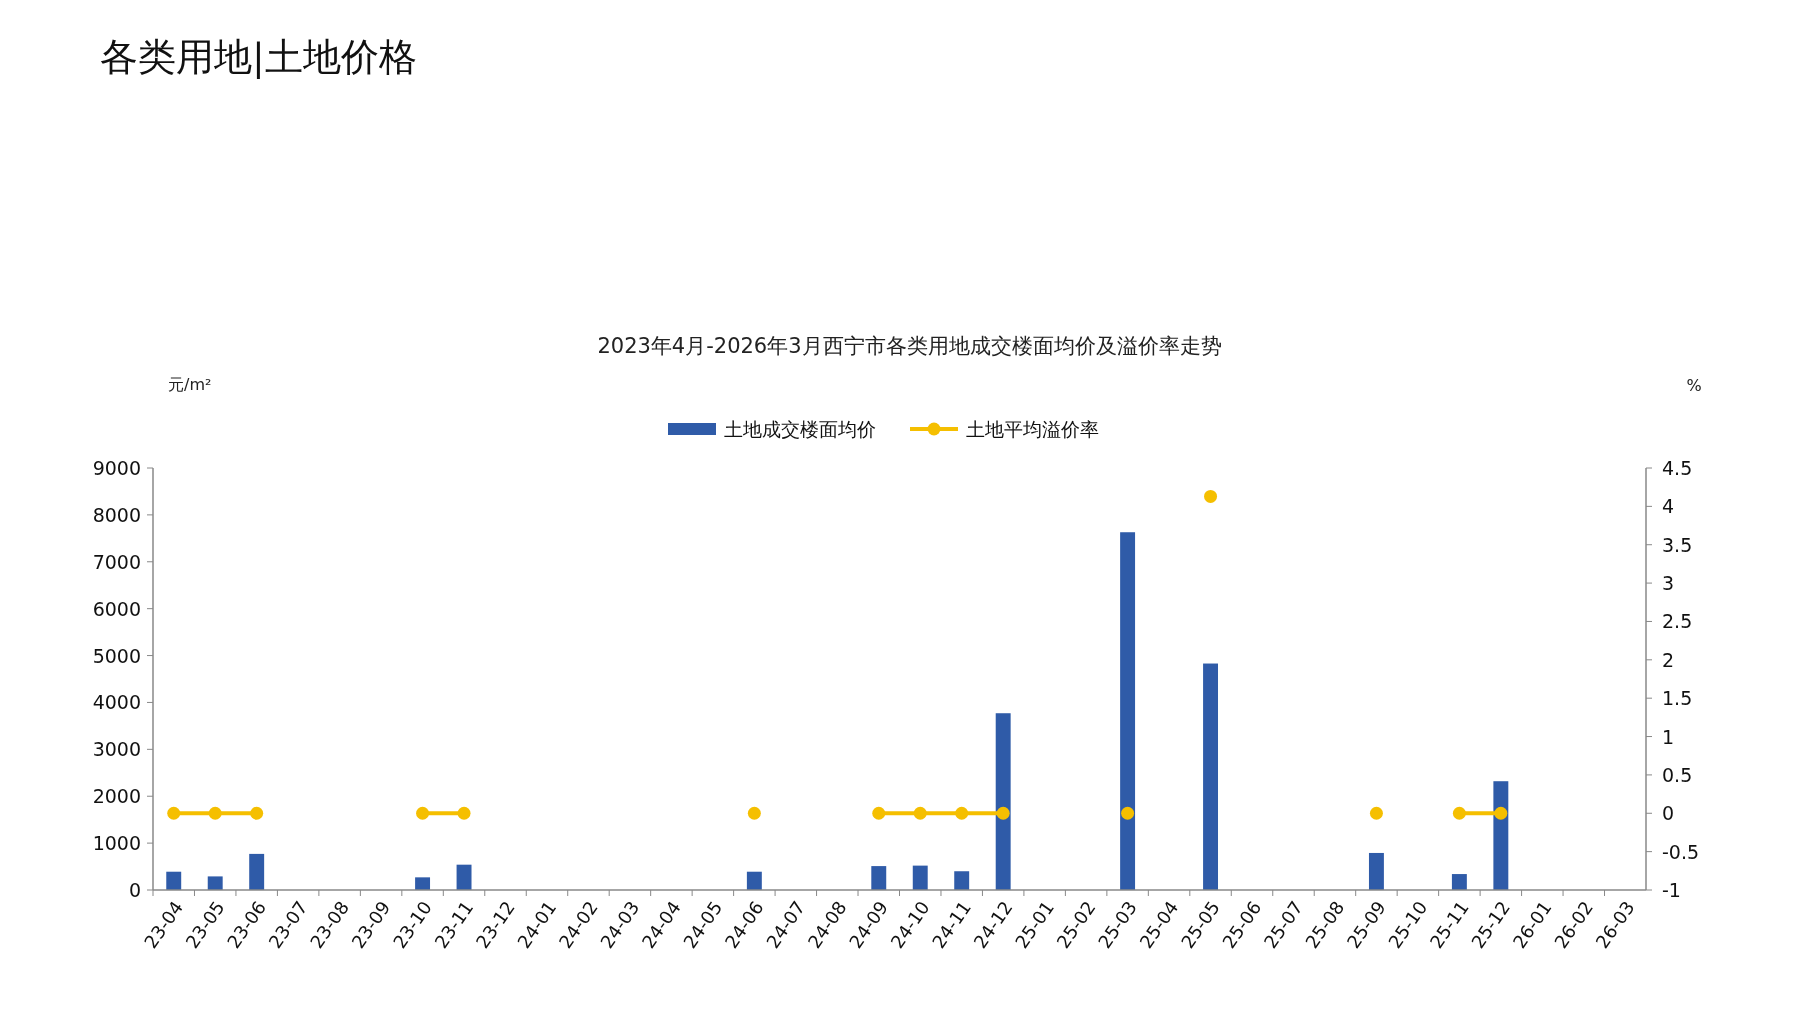 This screenshot has height=1010, width=1797. I want to click on y-tick-label: 8000, so click(116, 514).